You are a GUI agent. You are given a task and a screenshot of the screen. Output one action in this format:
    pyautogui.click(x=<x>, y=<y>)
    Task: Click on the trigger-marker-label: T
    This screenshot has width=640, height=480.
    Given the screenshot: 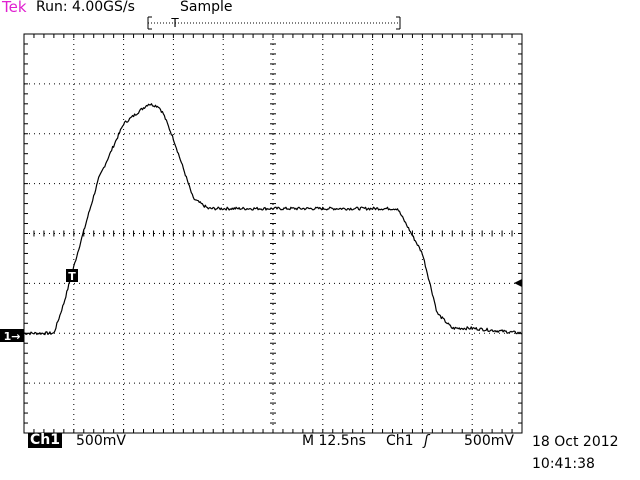 What is the action you would take?
    pyautogui.click(x=72, y=276)
    